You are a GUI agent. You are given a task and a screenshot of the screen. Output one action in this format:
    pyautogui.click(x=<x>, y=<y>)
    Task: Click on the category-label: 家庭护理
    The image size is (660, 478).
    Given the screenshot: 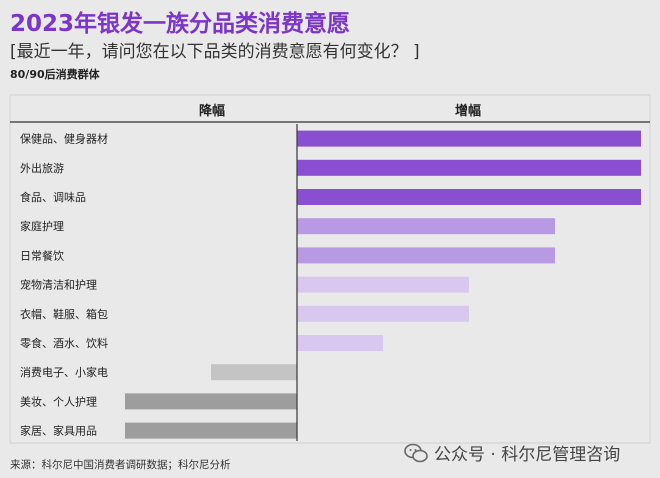 What is the action you would take?
    pyautogui.click(x=42, y=226)
    